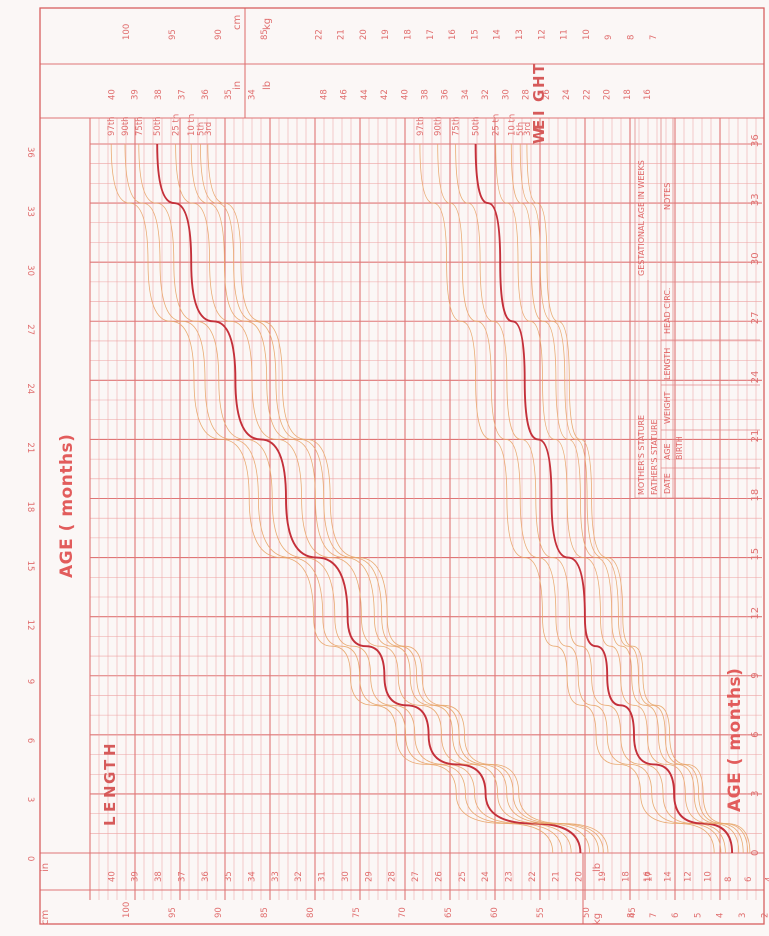 The height and width of the screenshot is (936, 769). Describe the element at coordinates (449, 912) in the screenshot. I see `length-cm-tick-label: 65` at that location.